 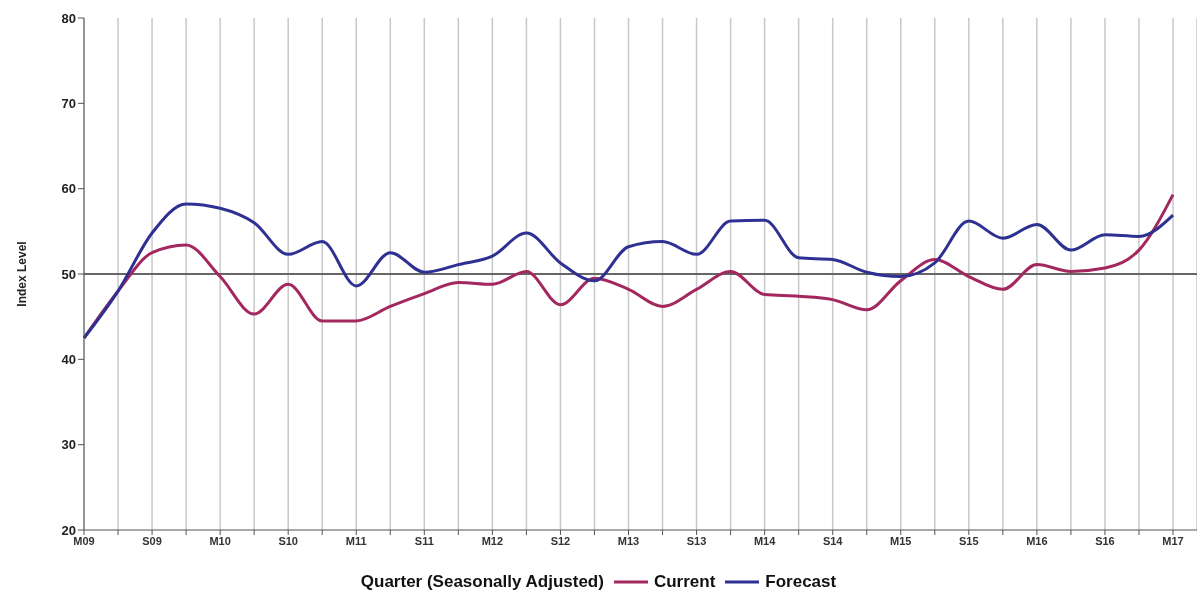 I want to click on x-tick-label: M17, so click(x=1173, y=540).